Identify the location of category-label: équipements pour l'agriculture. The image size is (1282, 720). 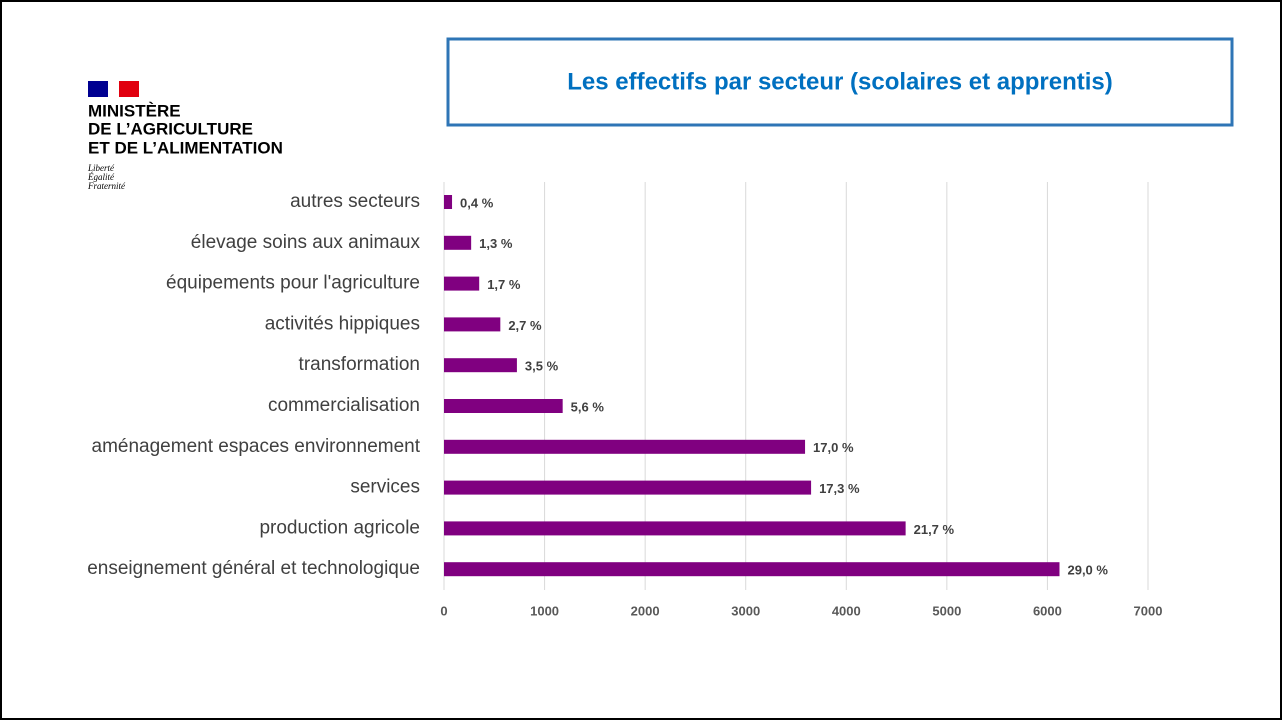
(293, 283).